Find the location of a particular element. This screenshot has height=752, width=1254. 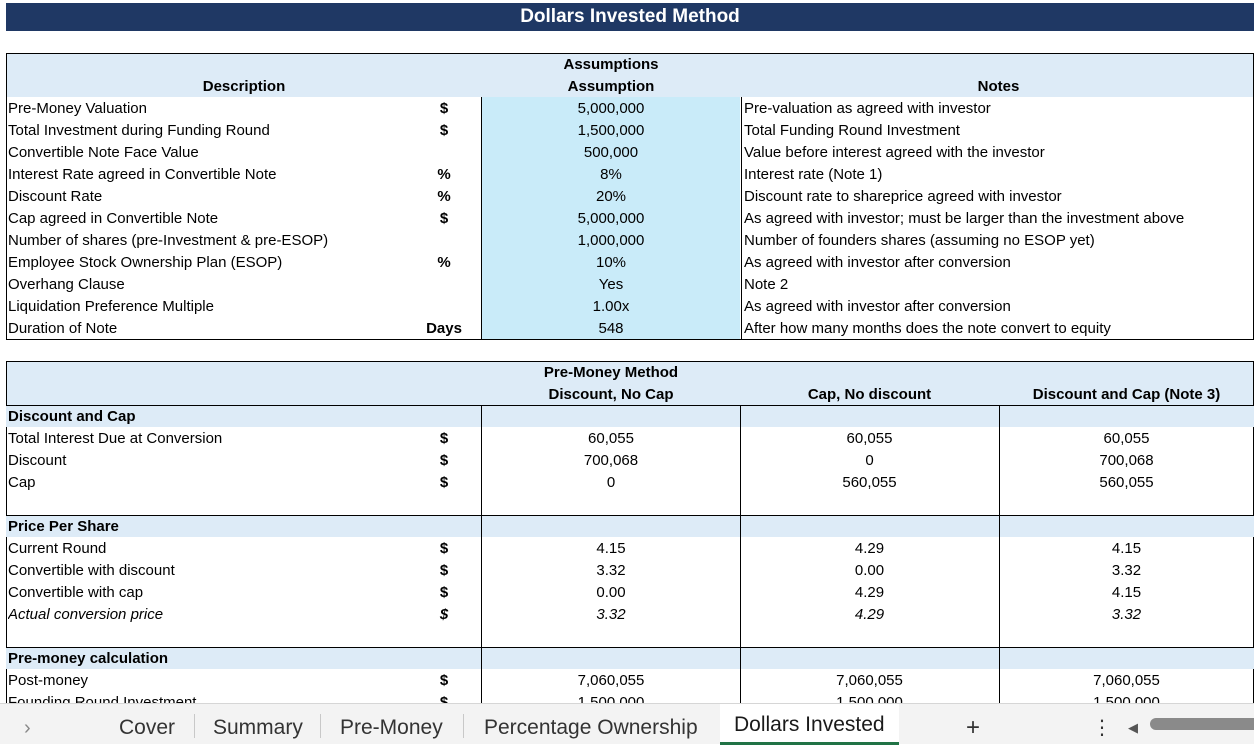

assumption-description: Pre-Money Valuation is located at coordinates (77, 108).